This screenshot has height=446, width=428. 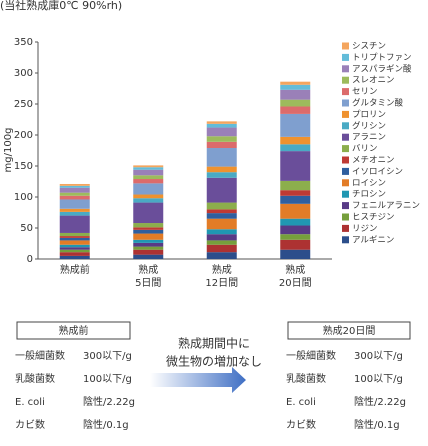 What do you see at coordinates (377, 172) in the screenshot?
I see `legend-label: イソロイシン` at bounding box center [377, 172].